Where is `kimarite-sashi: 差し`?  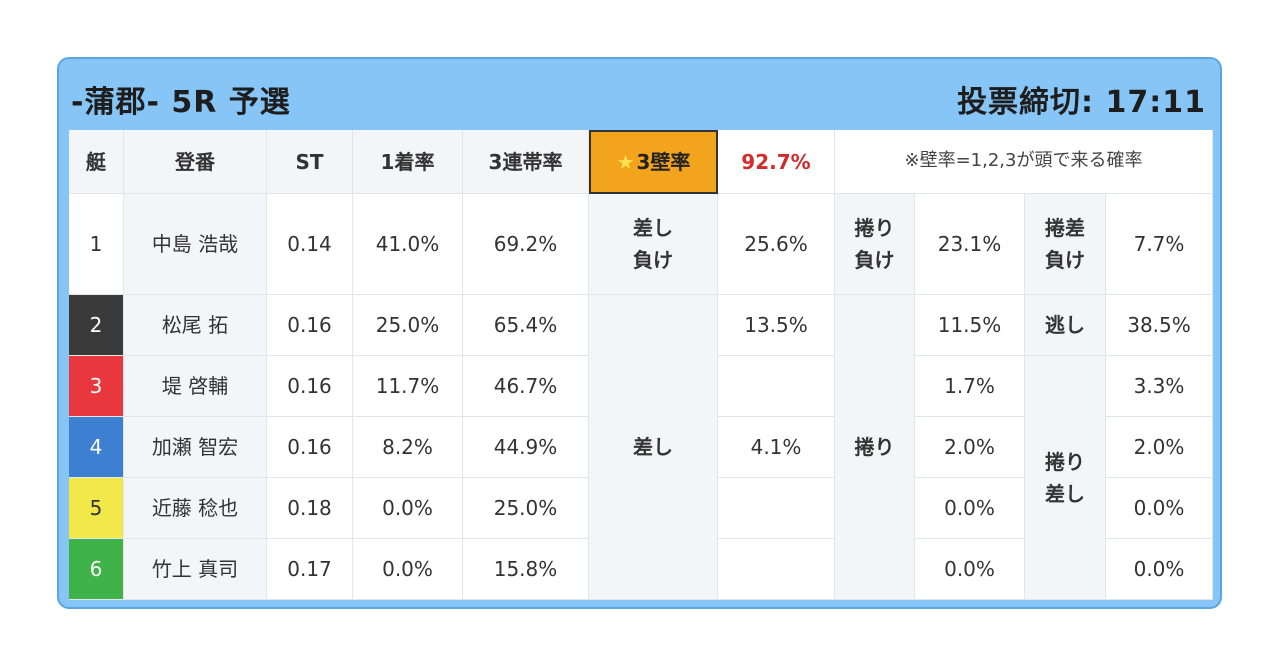 kimarite-sashi: 差し is located at coordinates (653, 447).